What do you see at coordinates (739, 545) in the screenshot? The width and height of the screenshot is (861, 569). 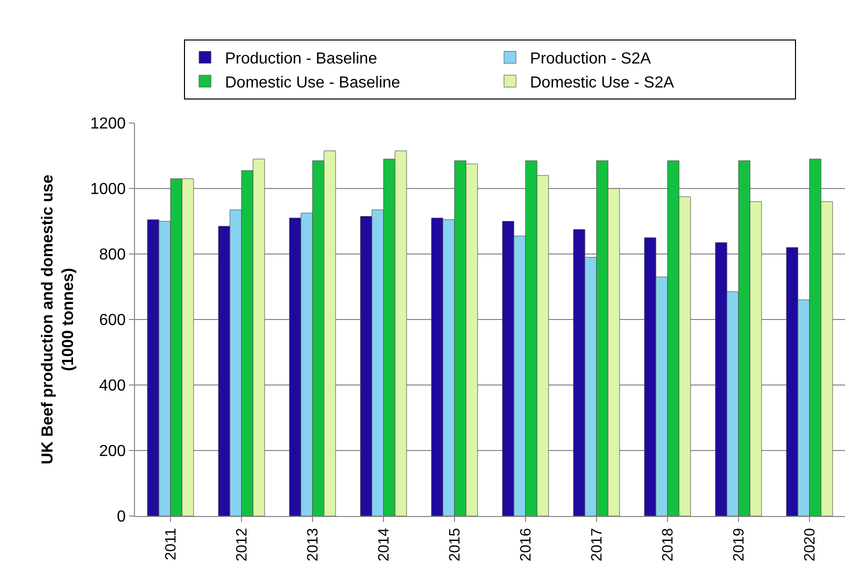 I see `x-tick-label: 2019` at bounding box center [739, 545].